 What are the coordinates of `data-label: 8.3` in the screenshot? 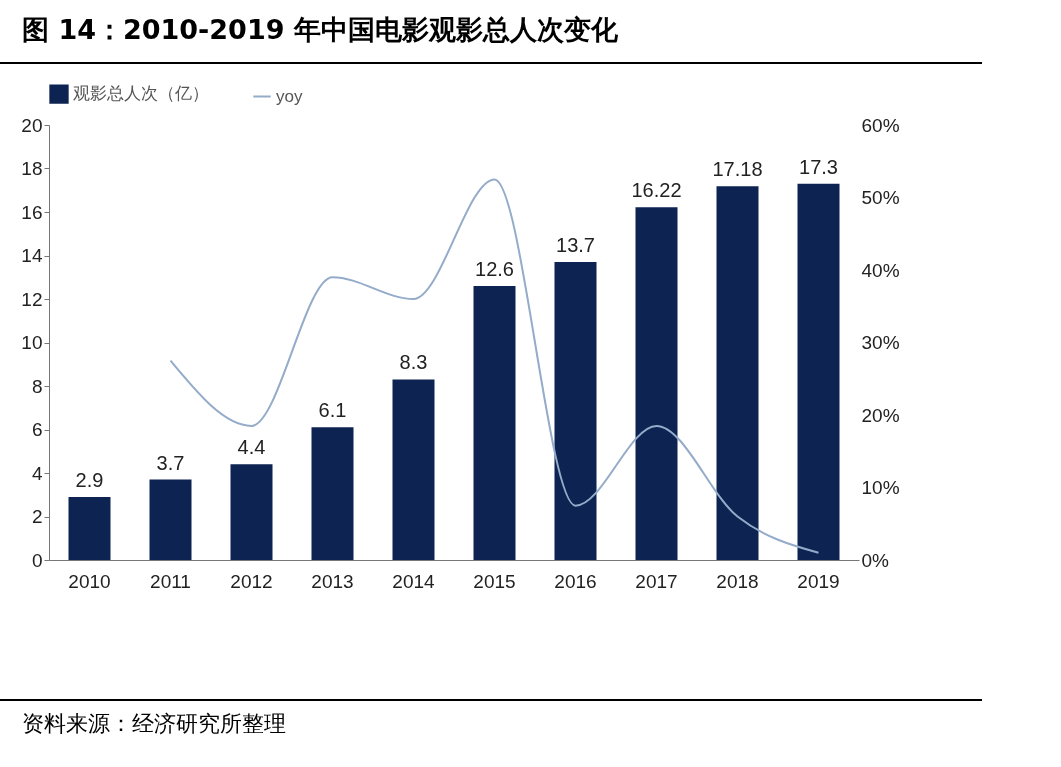 It's located at (413, 362).